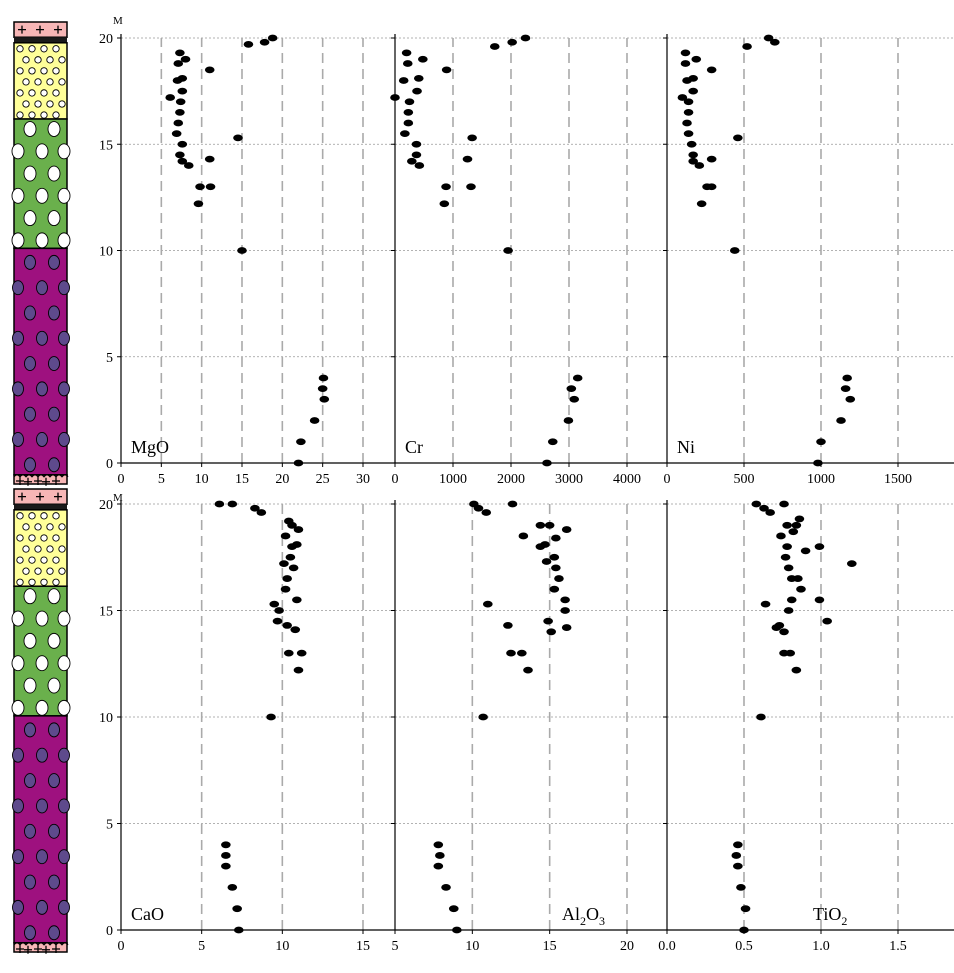  Describe the element at coordinates (667, 946) in the screenshot. I see `panel-5-xtick-label-0: 0.0` at that location.